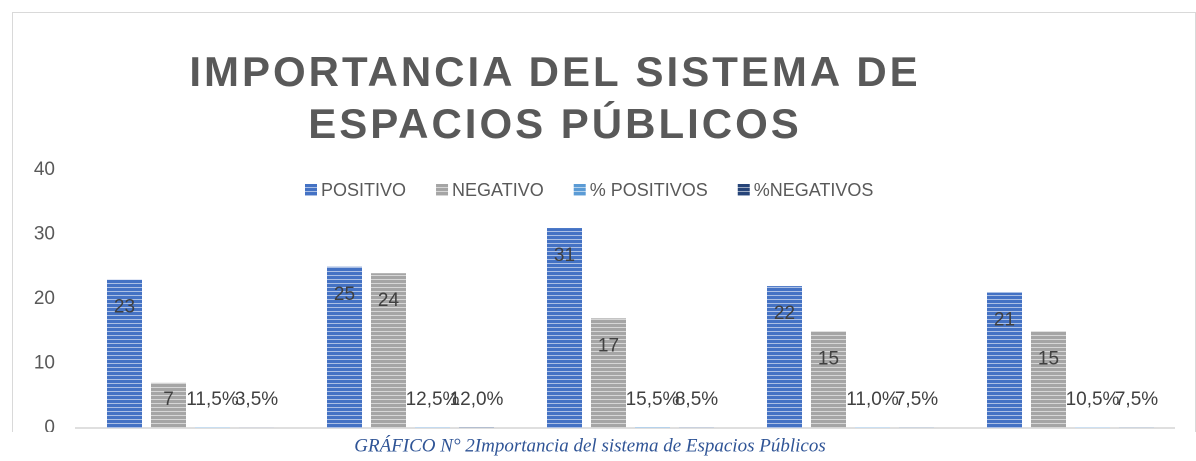 The image size is (1196, 461). Describe the element at coordinates (653, 399) in the screenshot. I see `data-label: 15,5%` at that location.